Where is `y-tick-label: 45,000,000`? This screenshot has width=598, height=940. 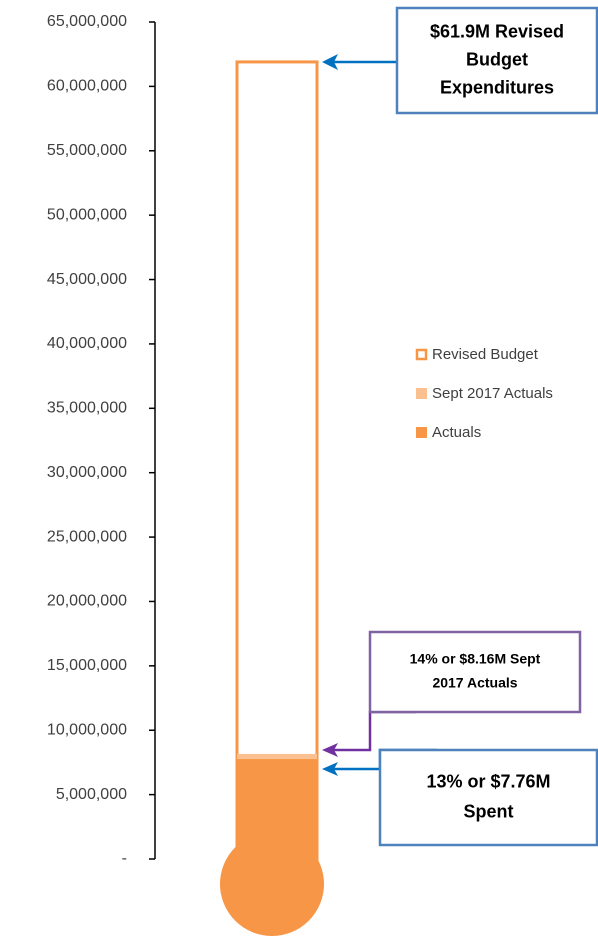
y-tick-label: 45,000,000 is located at coordinates (87, 279).